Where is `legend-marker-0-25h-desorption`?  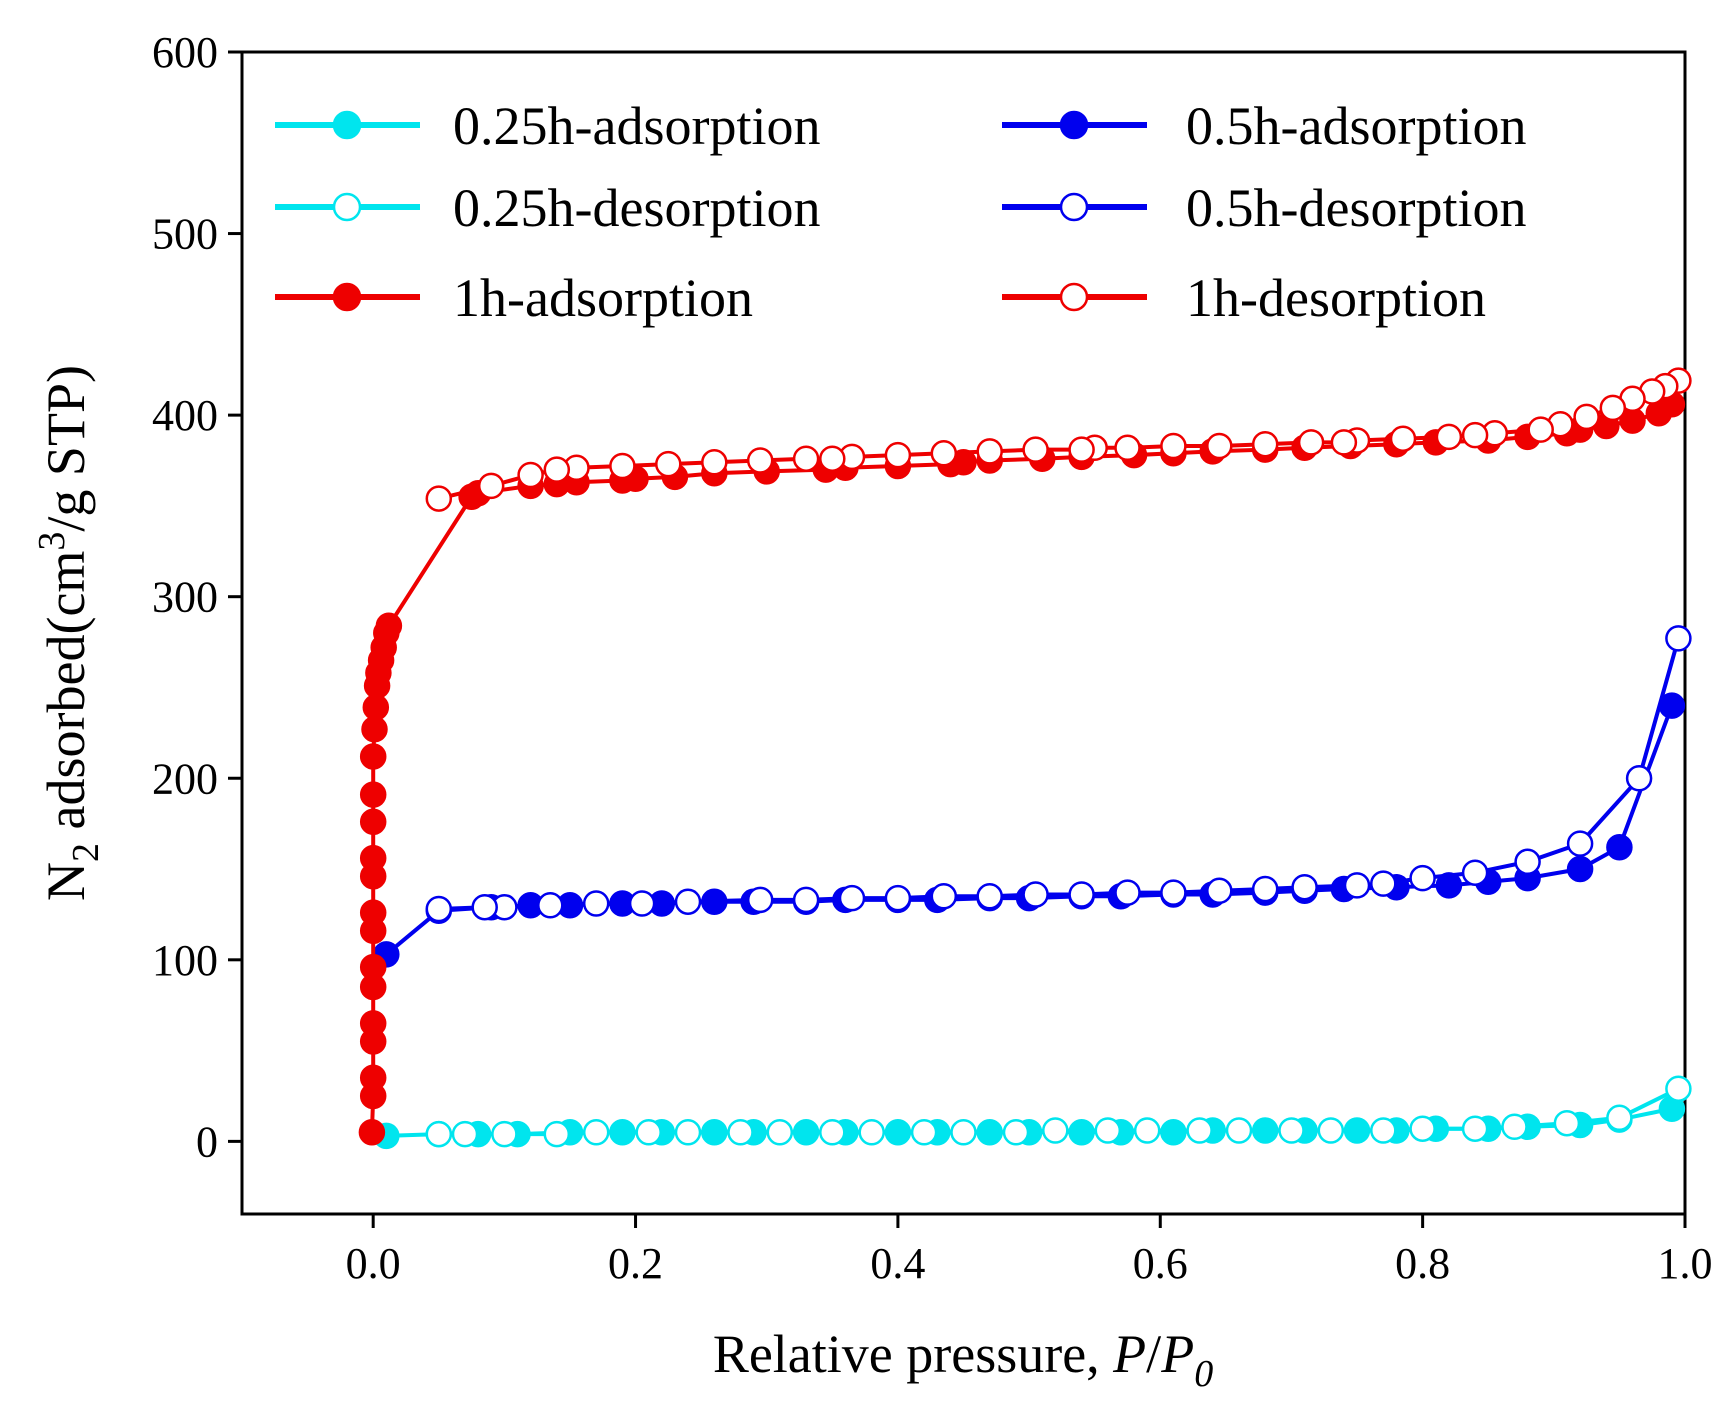
legend-marker-0-25h-desorption is located at coordinates (347, 207).